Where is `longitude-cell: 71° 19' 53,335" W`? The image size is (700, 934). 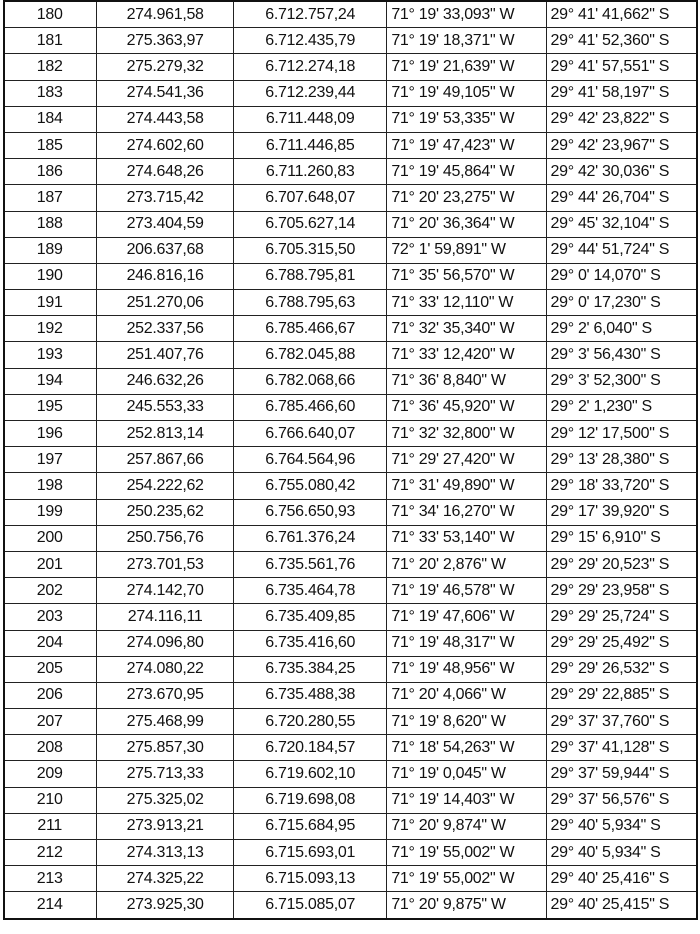
longitude-cell: 71° 19' 53,335" W is located at coordinates (466, 119).